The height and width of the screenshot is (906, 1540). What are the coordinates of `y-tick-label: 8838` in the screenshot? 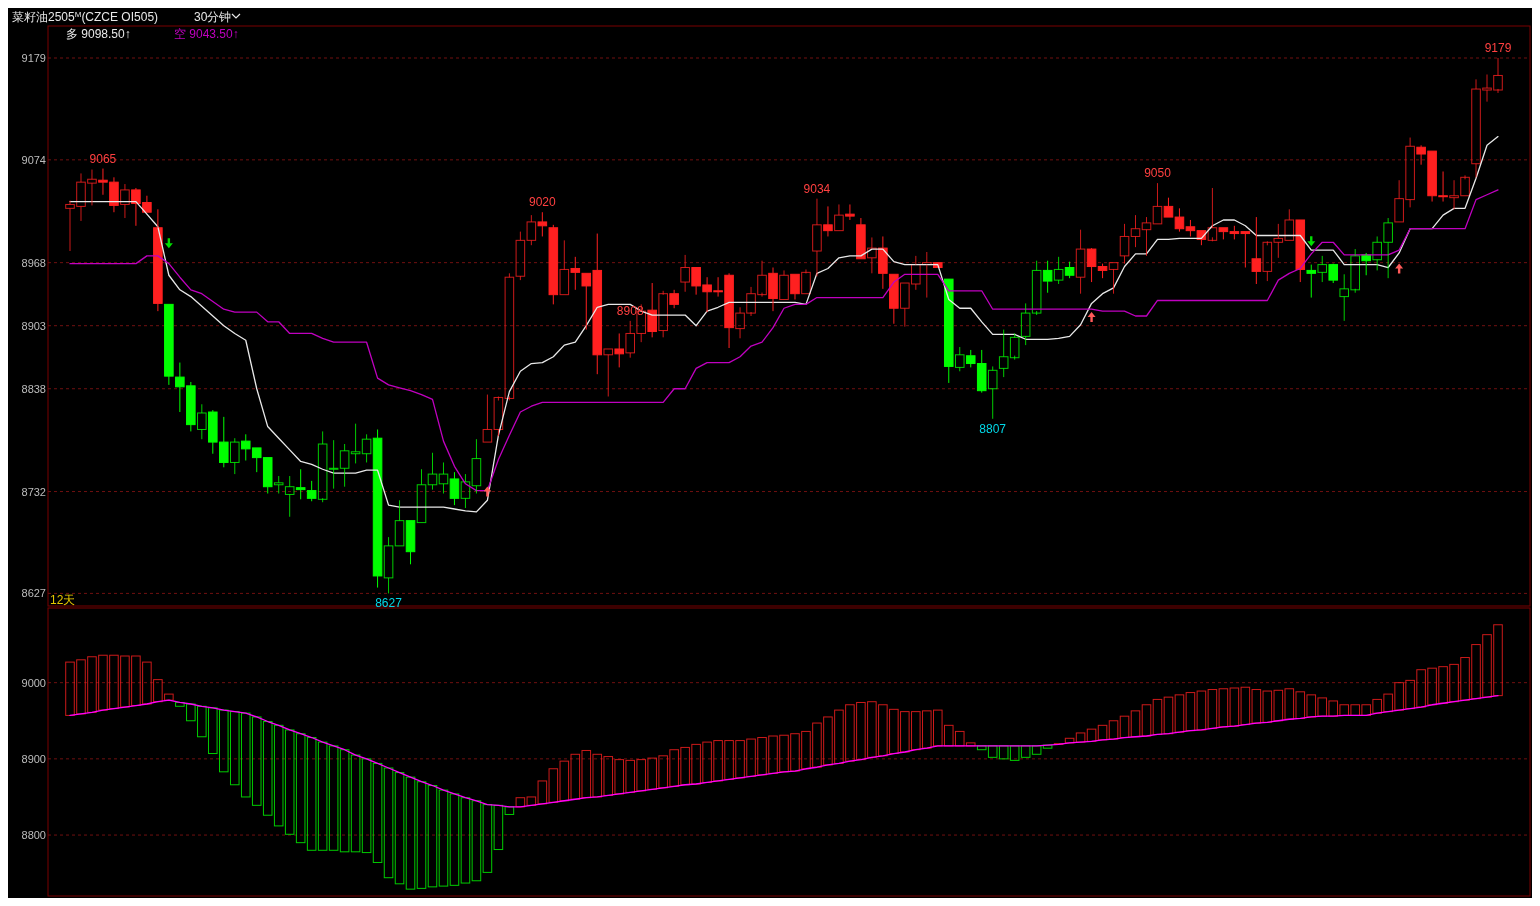 It's located at (33, 388).